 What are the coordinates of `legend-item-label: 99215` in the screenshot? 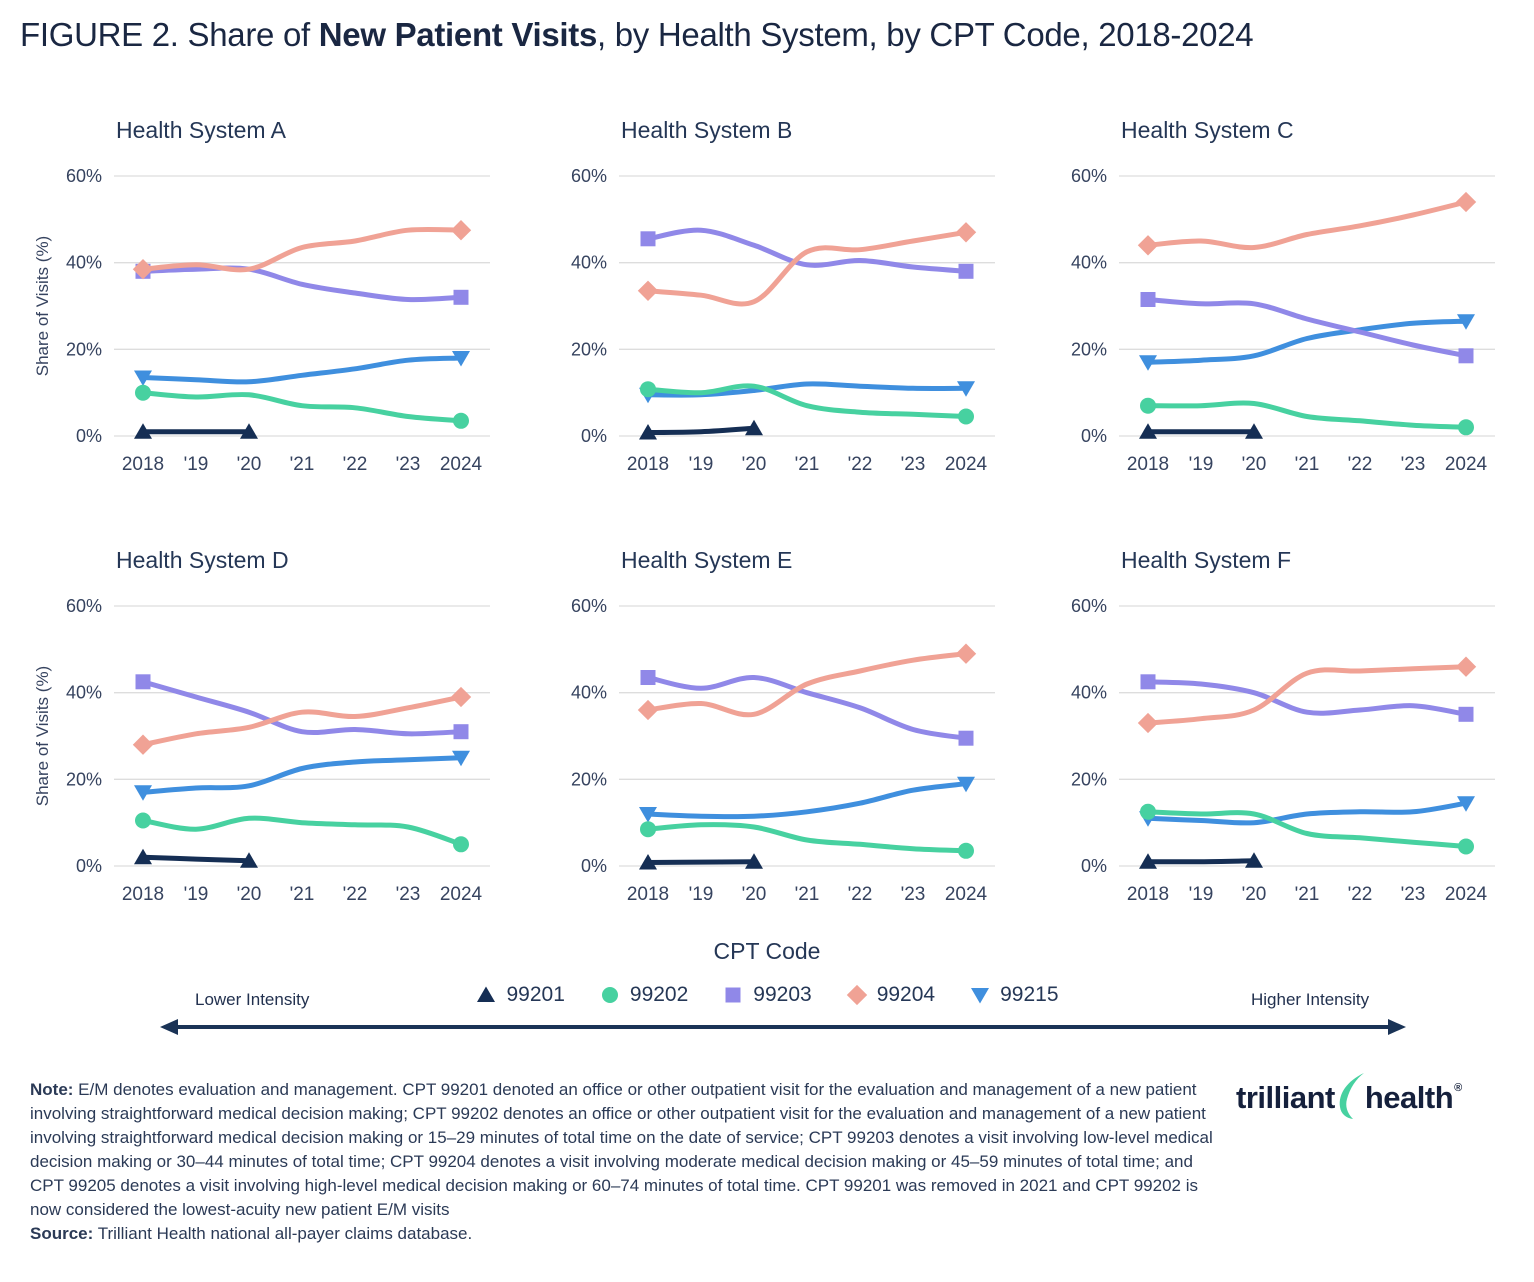 It's located at (1029, 994).